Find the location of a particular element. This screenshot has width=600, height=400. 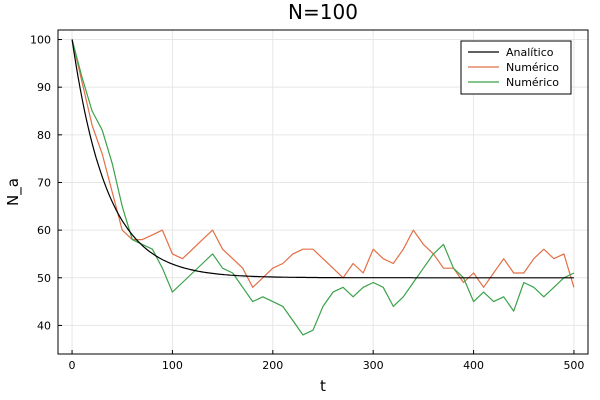

y-axis-title: N_a is located at coordinates (13, 192).